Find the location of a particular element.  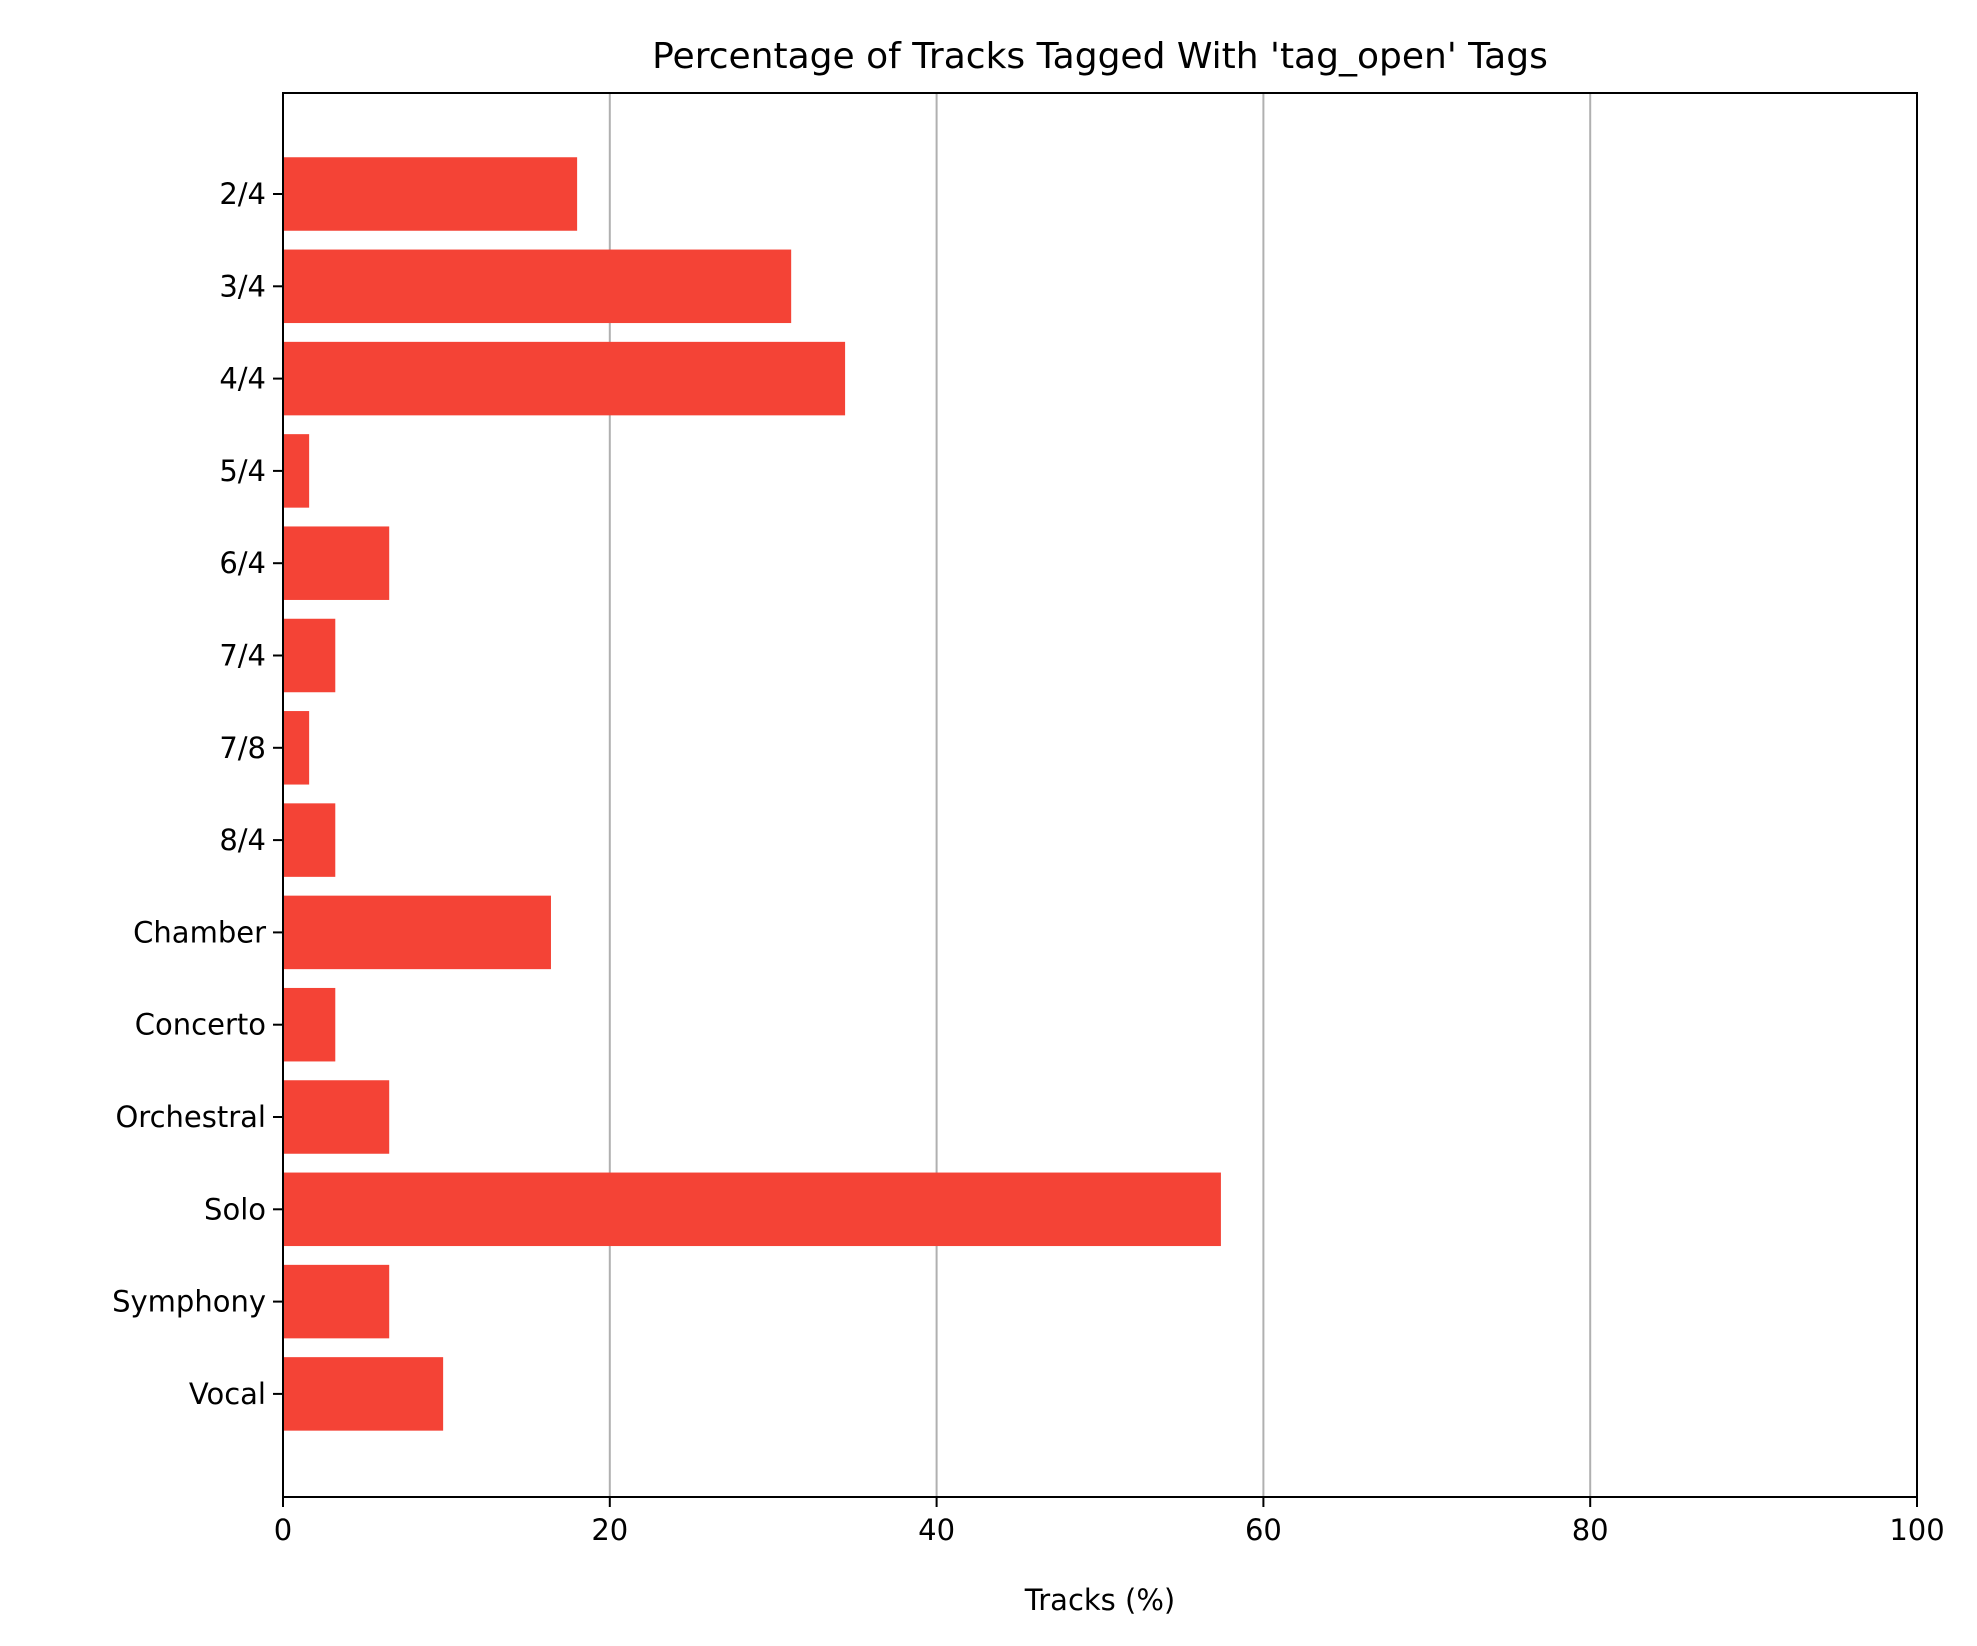

x-axis-label: Tracks (%) is located at coordinates (1099, 1600).